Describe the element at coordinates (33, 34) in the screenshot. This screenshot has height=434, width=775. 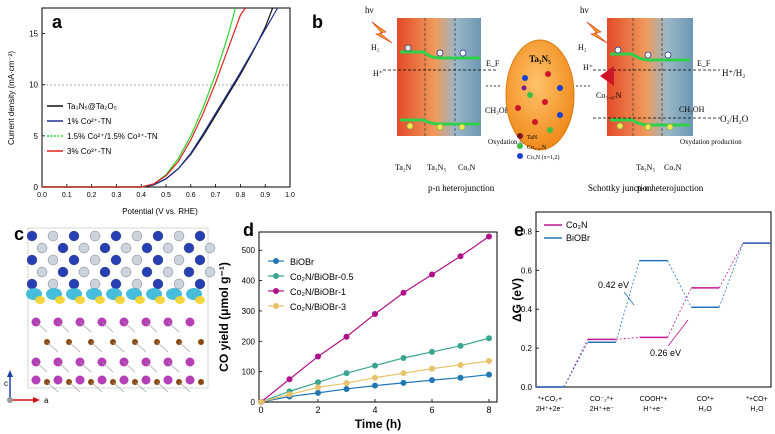
I see `y-tick-label-a: 15` at that location.